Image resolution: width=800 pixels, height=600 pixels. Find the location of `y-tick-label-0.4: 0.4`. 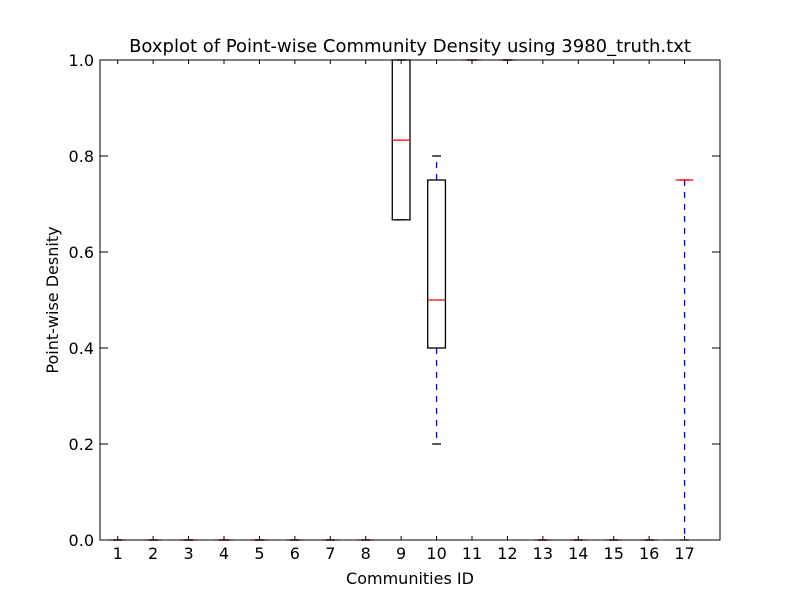

y-tick-label-0.4: 0.4 is located at coordinates (81, 348).